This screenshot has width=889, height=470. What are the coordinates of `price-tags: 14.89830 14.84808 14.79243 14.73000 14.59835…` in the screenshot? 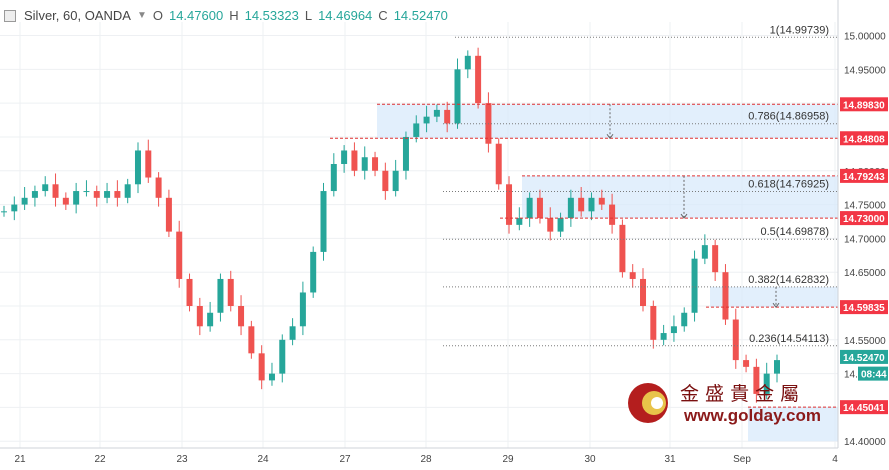 It's located at (864, 256).